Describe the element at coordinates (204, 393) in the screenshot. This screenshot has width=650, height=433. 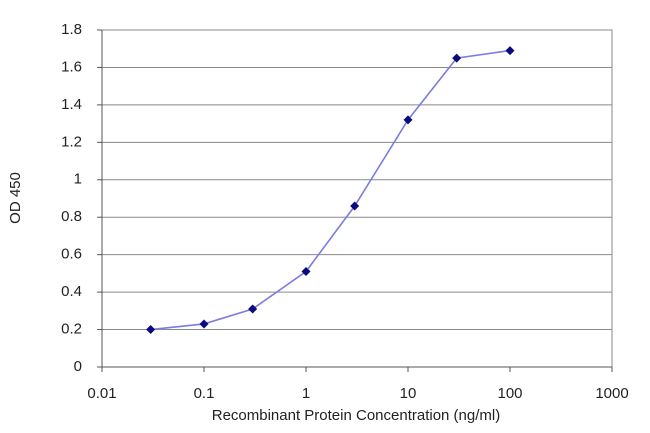
I see `x-tick-label: 0.1` at that location.